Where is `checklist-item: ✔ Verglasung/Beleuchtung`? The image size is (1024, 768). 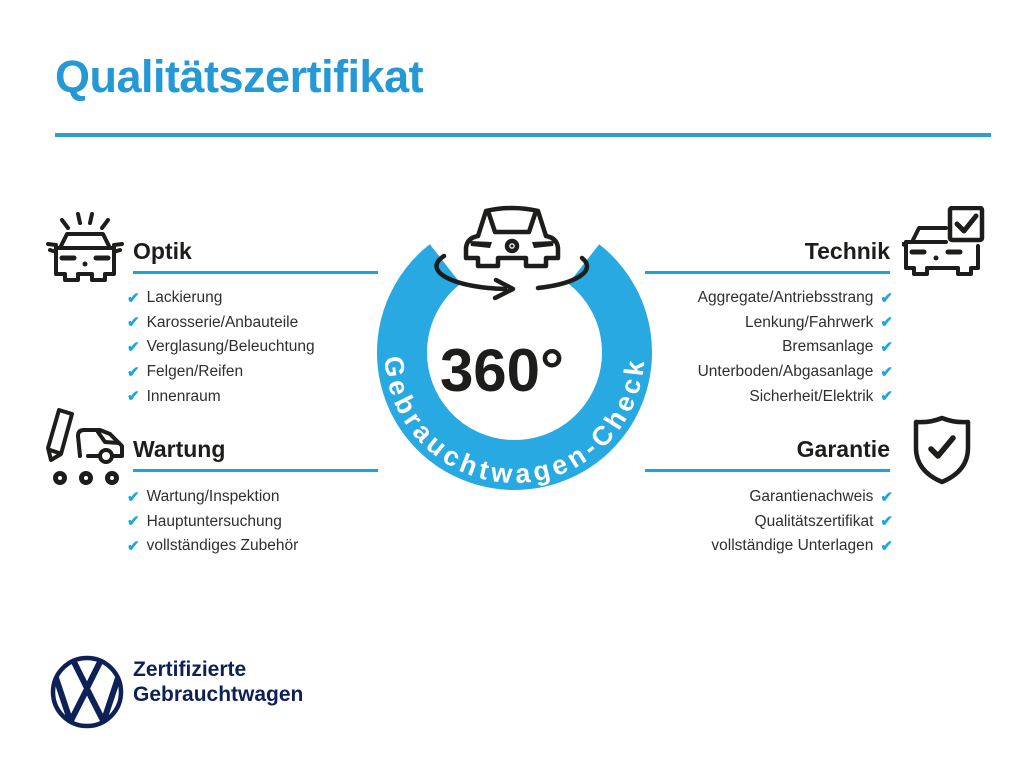 checklist-item: ✔ Verglasung/Beleuchtung is located at coordinates (221, 347).